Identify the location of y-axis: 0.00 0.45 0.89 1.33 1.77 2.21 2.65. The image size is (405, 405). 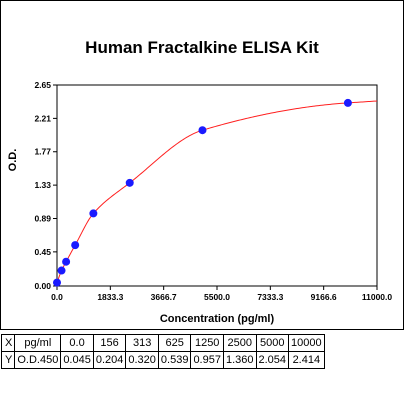
(45, 185).